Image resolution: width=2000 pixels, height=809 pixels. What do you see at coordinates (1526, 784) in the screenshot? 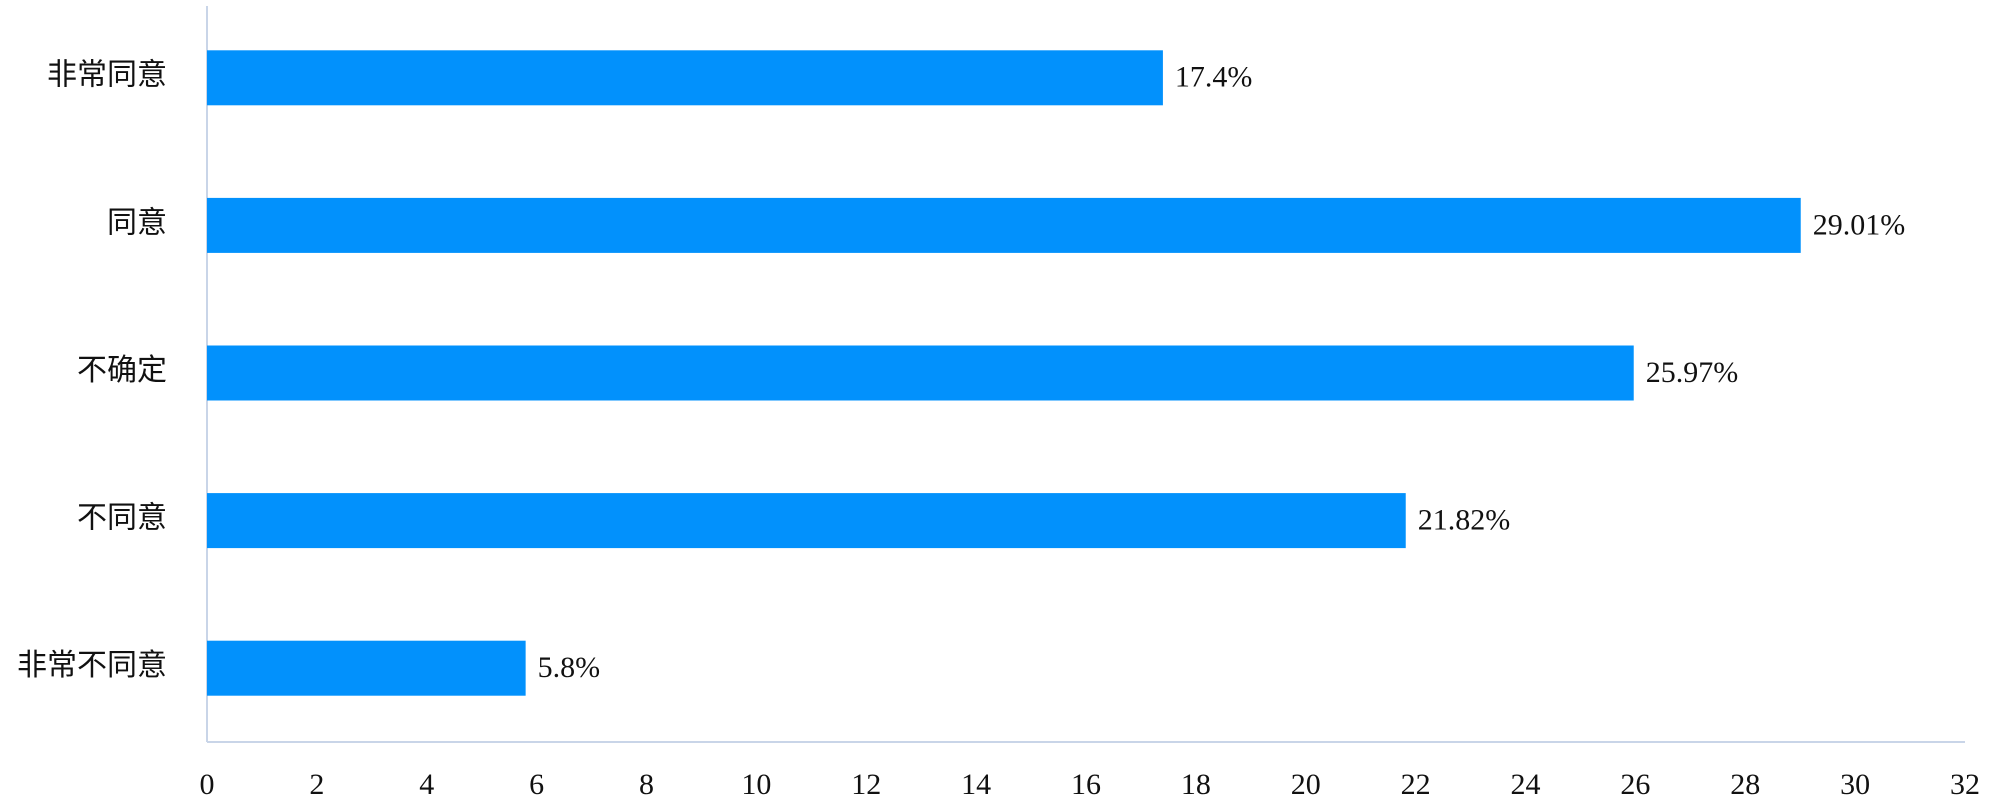
I see `x-tick-label: 24` at bounding box center [1526, 784].